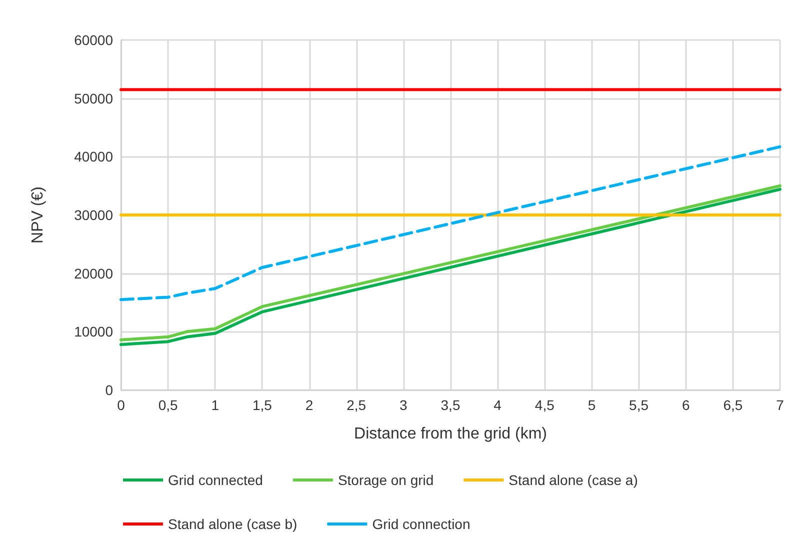  I want to click on y-tick-label: 60000, so click(94, 40).